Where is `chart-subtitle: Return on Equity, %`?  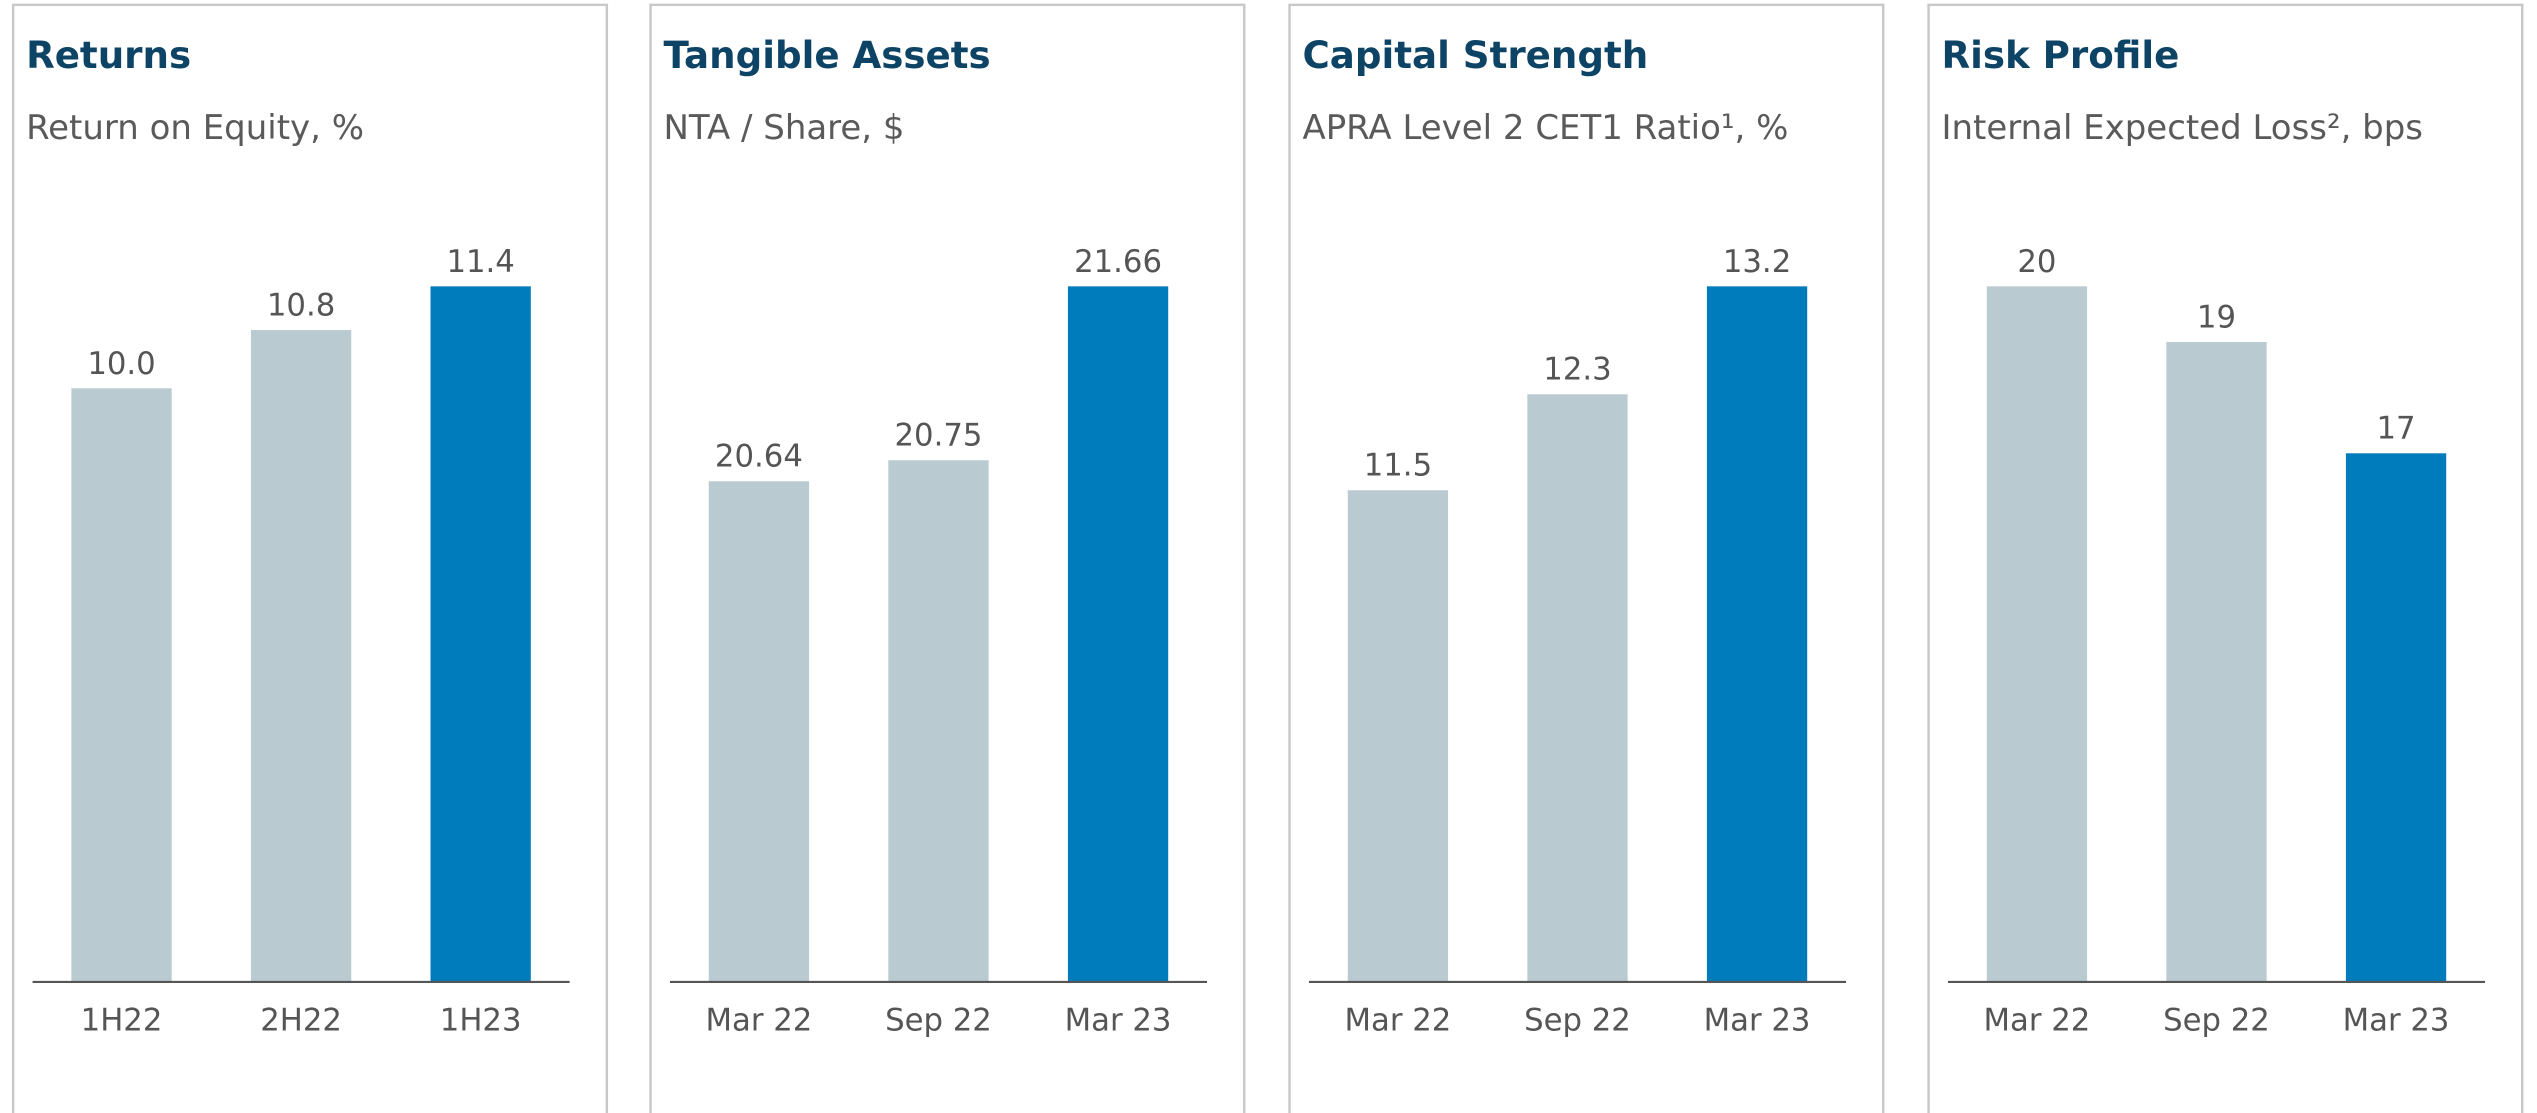
chart-subtitle: Return on Equity, % is located at coordinates (195, 128).